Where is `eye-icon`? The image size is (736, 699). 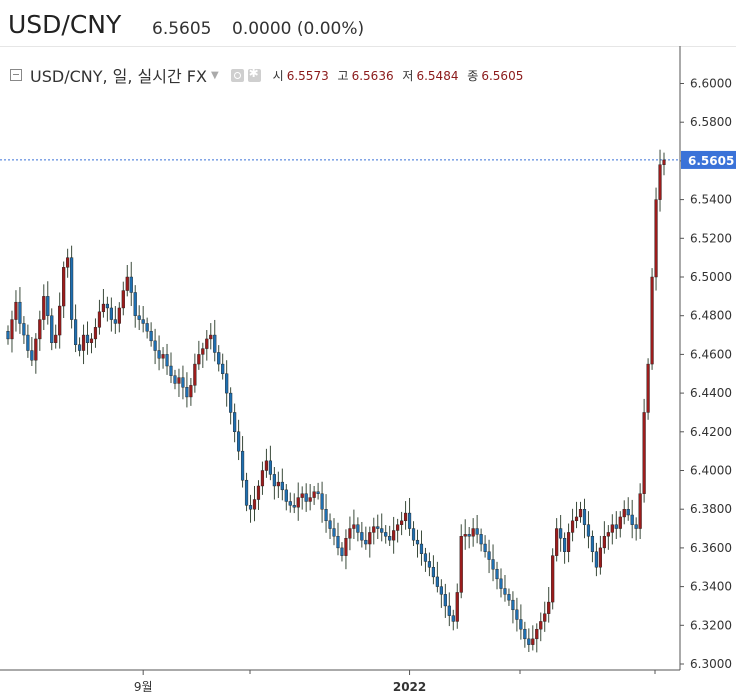 eye-icon is located at coordinates (237, 75).